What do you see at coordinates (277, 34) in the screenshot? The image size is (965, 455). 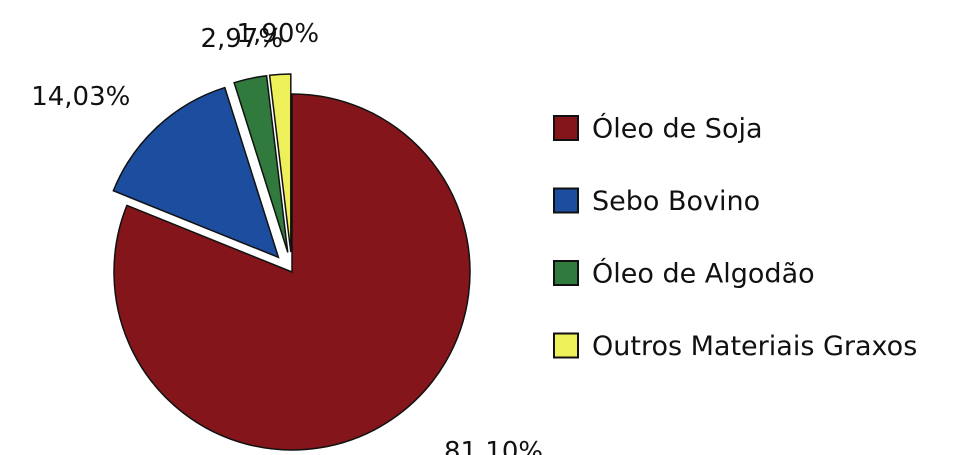 I see `slice-label: 1,90%` at bounding box center [277, 34].